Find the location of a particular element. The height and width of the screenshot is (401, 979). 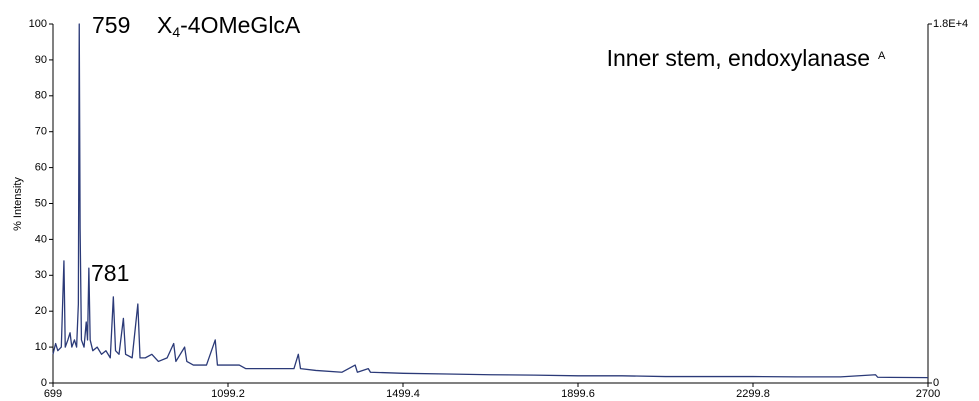

x-tick-label: 2700 is located at coordinates (928, 394).